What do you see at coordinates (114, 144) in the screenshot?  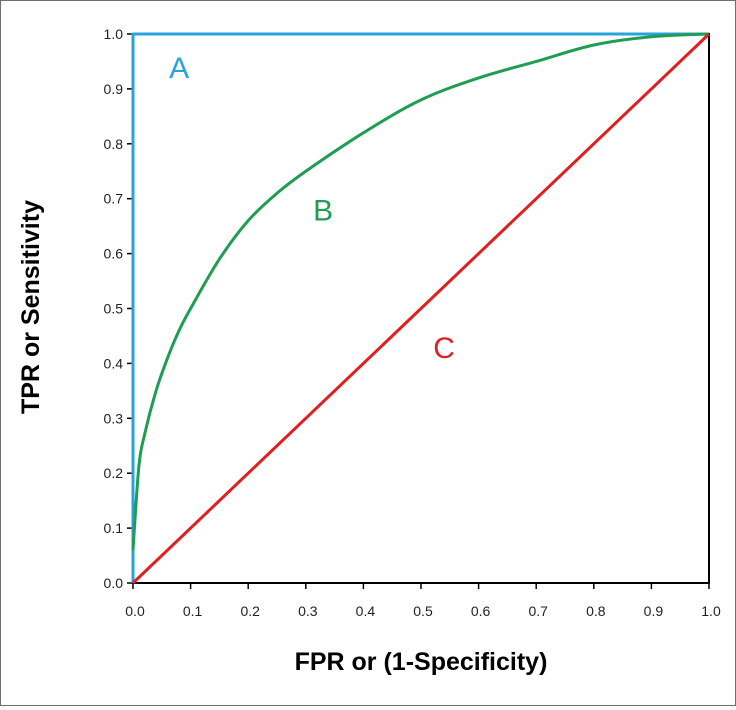 I see `y-tick-label: 0.8` at bounding box center [114, 144].